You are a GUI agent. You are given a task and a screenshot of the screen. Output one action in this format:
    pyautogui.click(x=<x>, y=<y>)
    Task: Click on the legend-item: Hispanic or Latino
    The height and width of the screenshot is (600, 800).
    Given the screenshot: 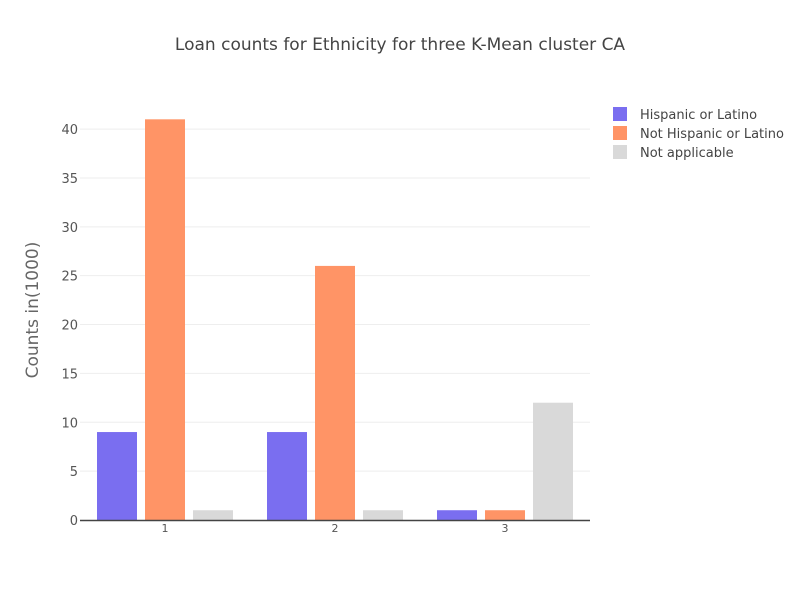 What is the action you would take?
    pyautogui.click(x=685, y=115)
    